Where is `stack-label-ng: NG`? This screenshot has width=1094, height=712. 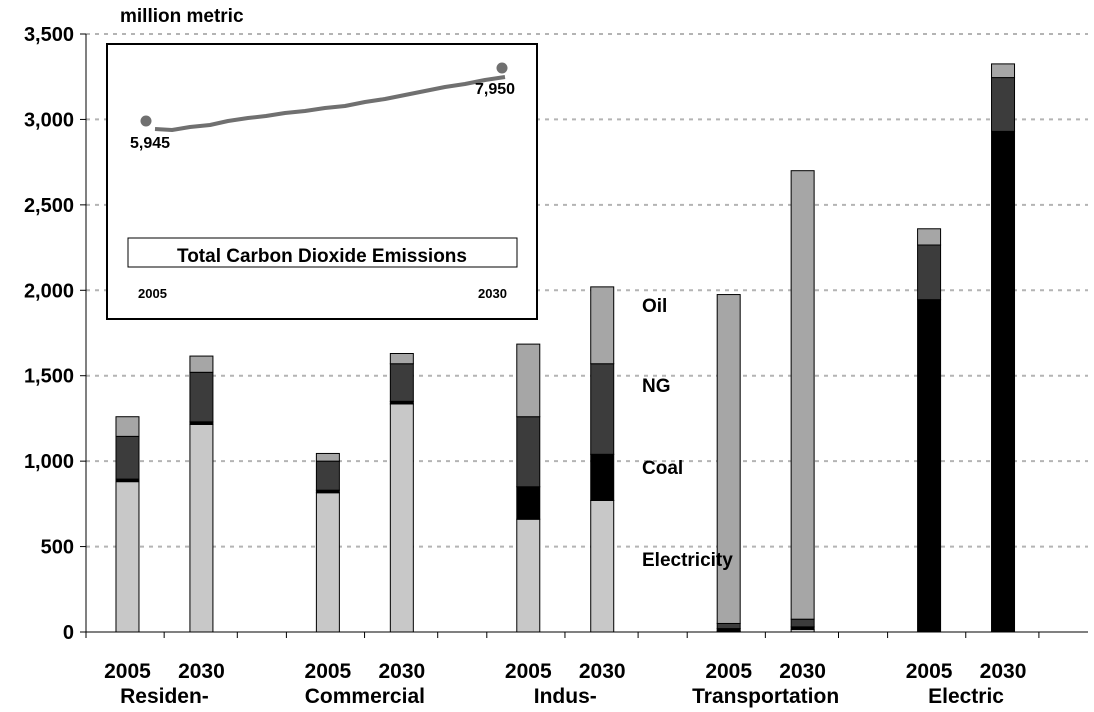
stack-label-ng: NG is located at coordinates (656, 386).